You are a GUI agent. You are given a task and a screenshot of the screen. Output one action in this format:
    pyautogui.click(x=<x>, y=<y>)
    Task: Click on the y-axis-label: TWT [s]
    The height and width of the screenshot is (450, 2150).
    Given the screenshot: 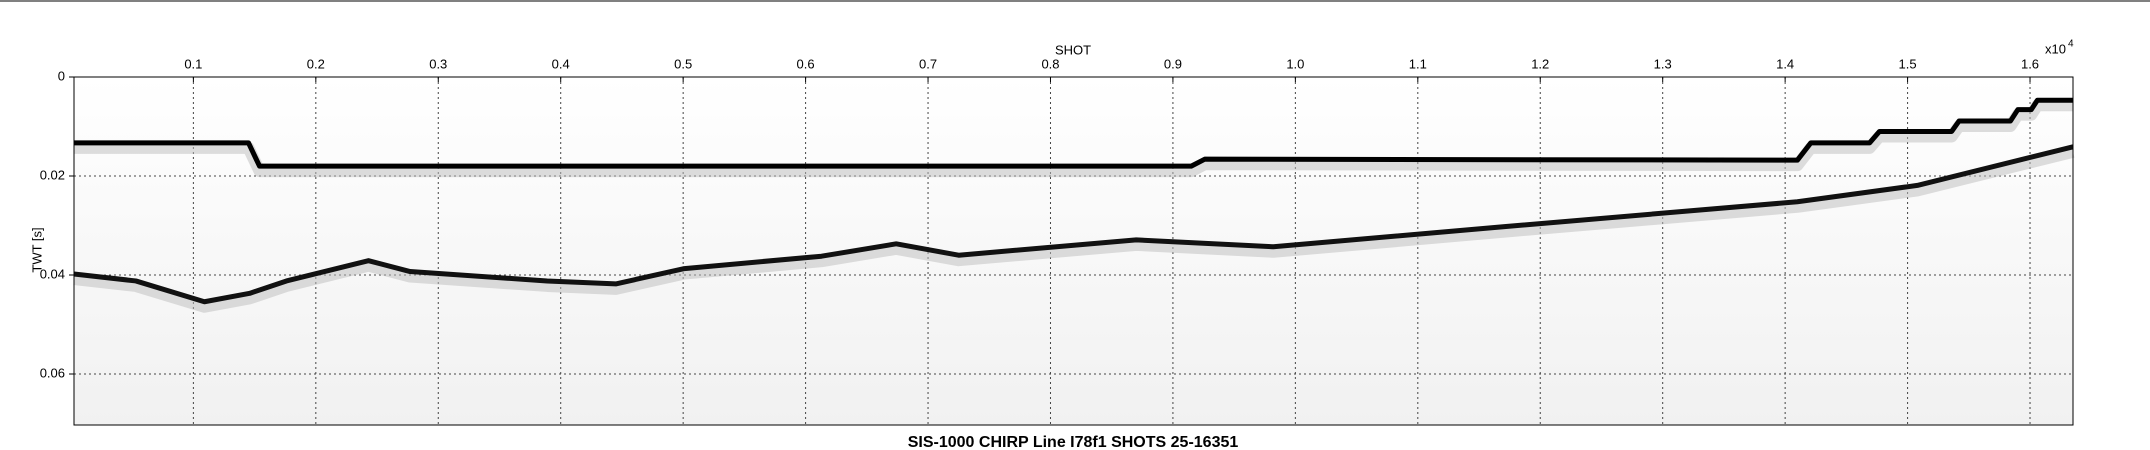 What is the action you would take?
    pyautogui.click(x=36, y=249)
    